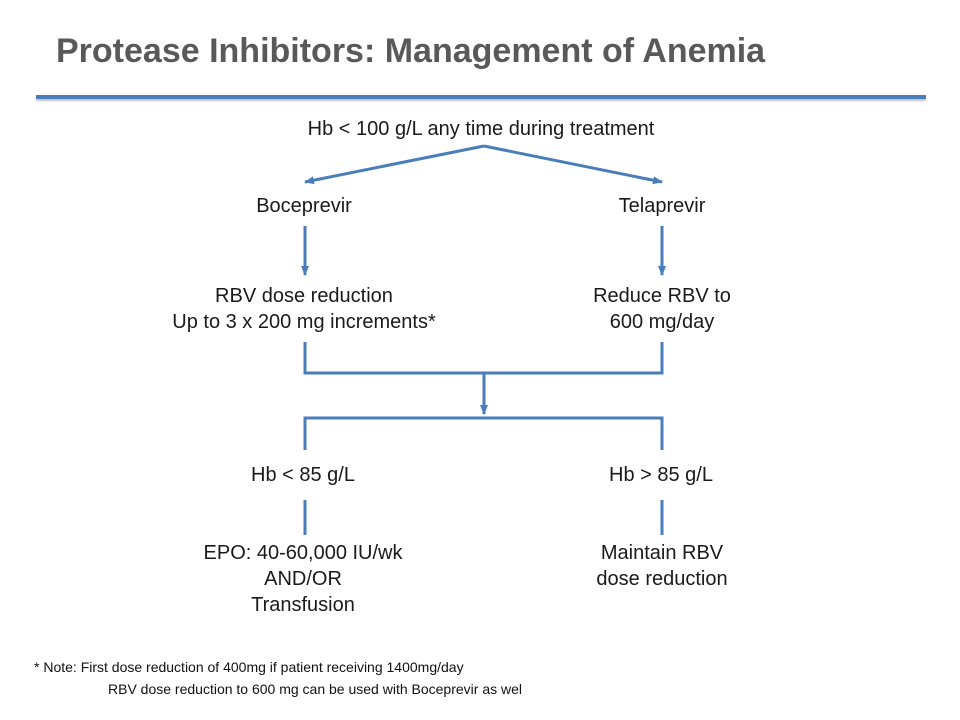  Describe the element at coordinates (481, 97) in the screenshot. I see `title-underline` at that location.